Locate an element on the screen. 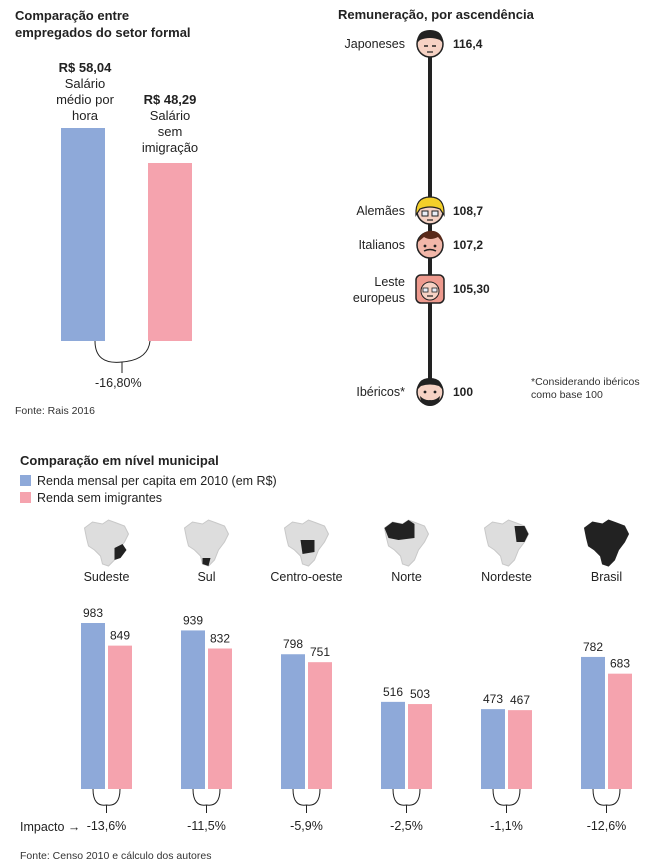  impact-value-nordeste: -1,1% is located at coordinates (506, 826).